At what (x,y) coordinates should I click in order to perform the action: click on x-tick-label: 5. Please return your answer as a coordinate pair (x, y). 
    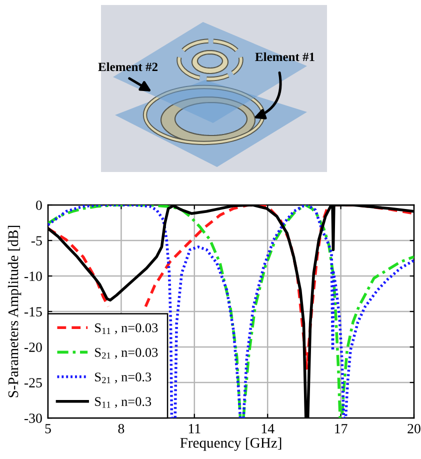
    Looking at the image, I should click on (48, 429).